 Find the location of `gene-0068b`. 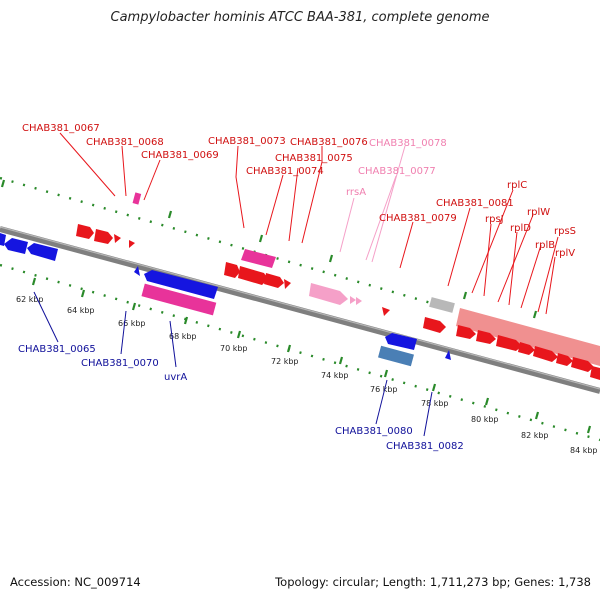

gene-0068b is located at coordinates (117, 238).